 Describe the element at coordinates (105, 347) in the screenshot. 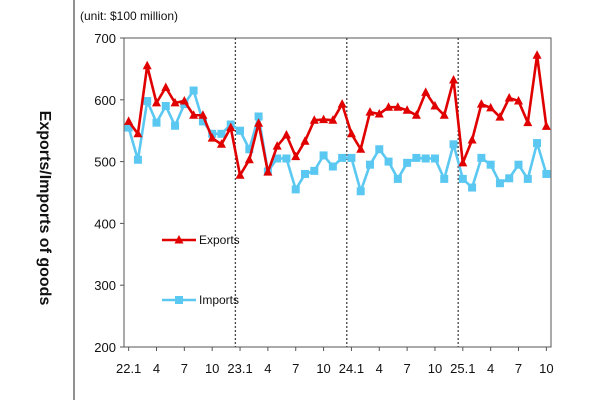

I see `y-tick-label: 200` at that location.